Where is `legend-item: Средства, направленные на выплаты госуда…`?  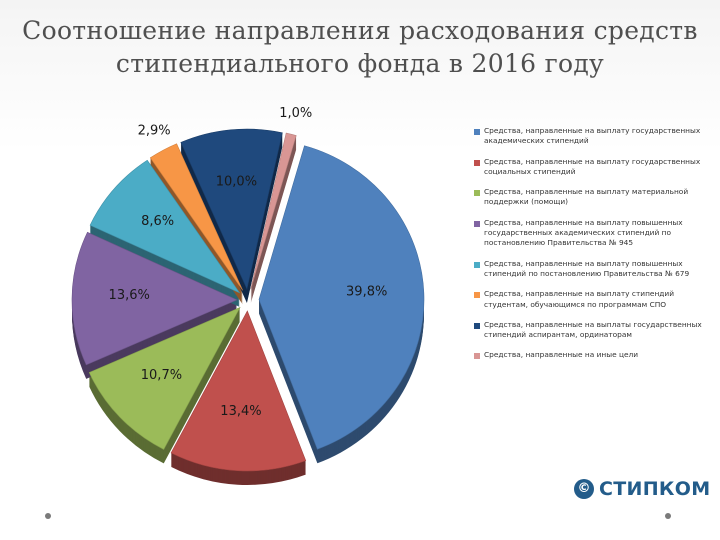
legend-item: Средства, направленные на выплаты госуда… is located at coordinates (594, 330).